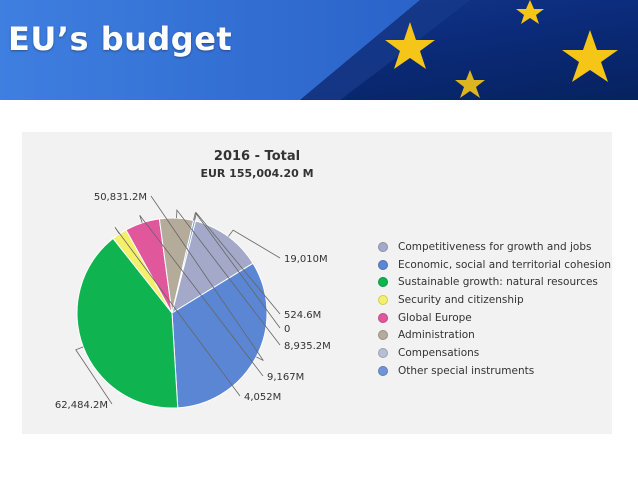 This screenshot has height=478, width=638. What do you see at coordinates (466, 370) in the screenshot?
I see `legend-label: Other special instruments` at bounding box center [466, 370].